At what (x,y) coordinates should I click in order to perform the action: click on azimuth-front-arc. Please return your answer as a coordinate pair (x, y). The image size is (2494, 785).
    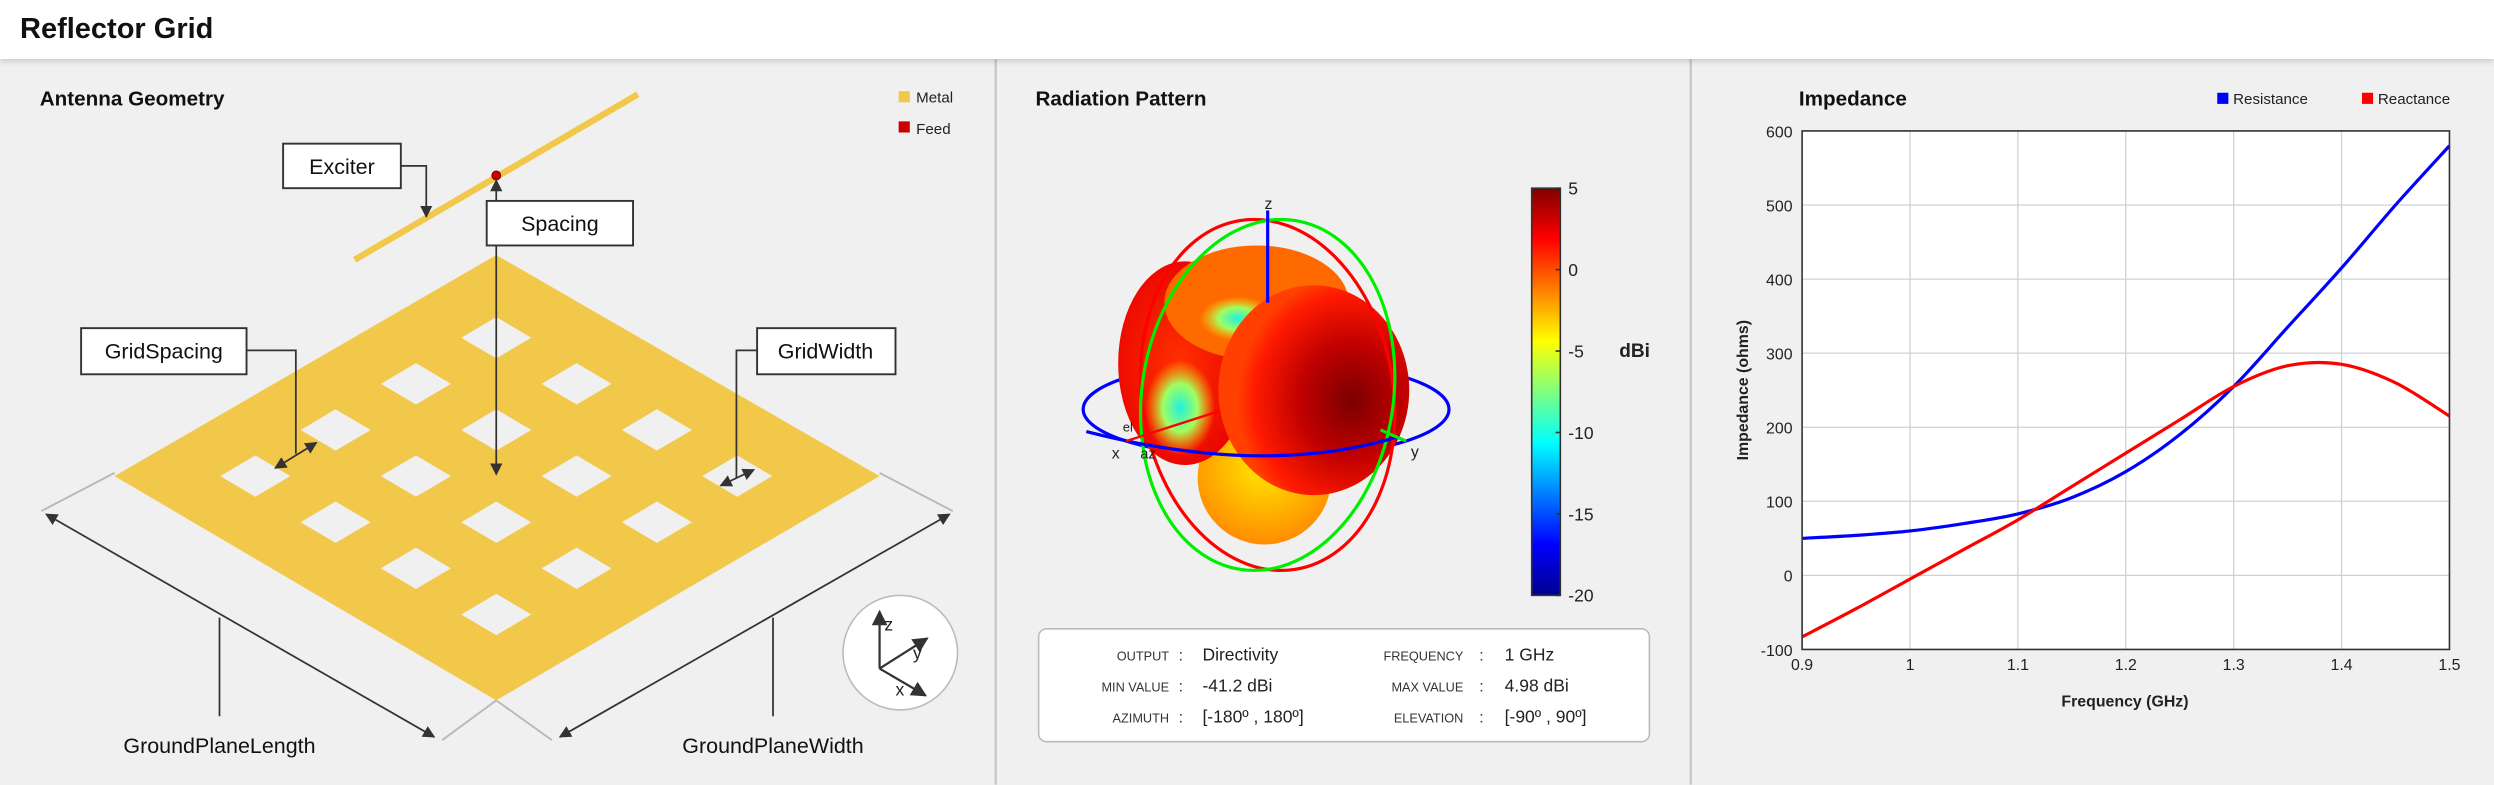
    Looking at the image, I should click on (1243, 444).